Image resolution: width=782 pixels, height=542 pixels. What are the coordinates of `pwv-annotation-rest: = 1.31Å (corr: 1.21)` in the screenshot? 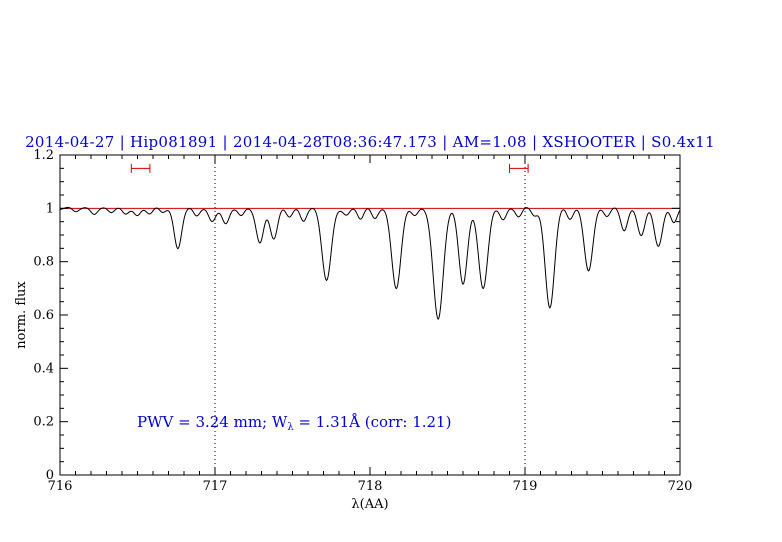 It's located at (373, 422).